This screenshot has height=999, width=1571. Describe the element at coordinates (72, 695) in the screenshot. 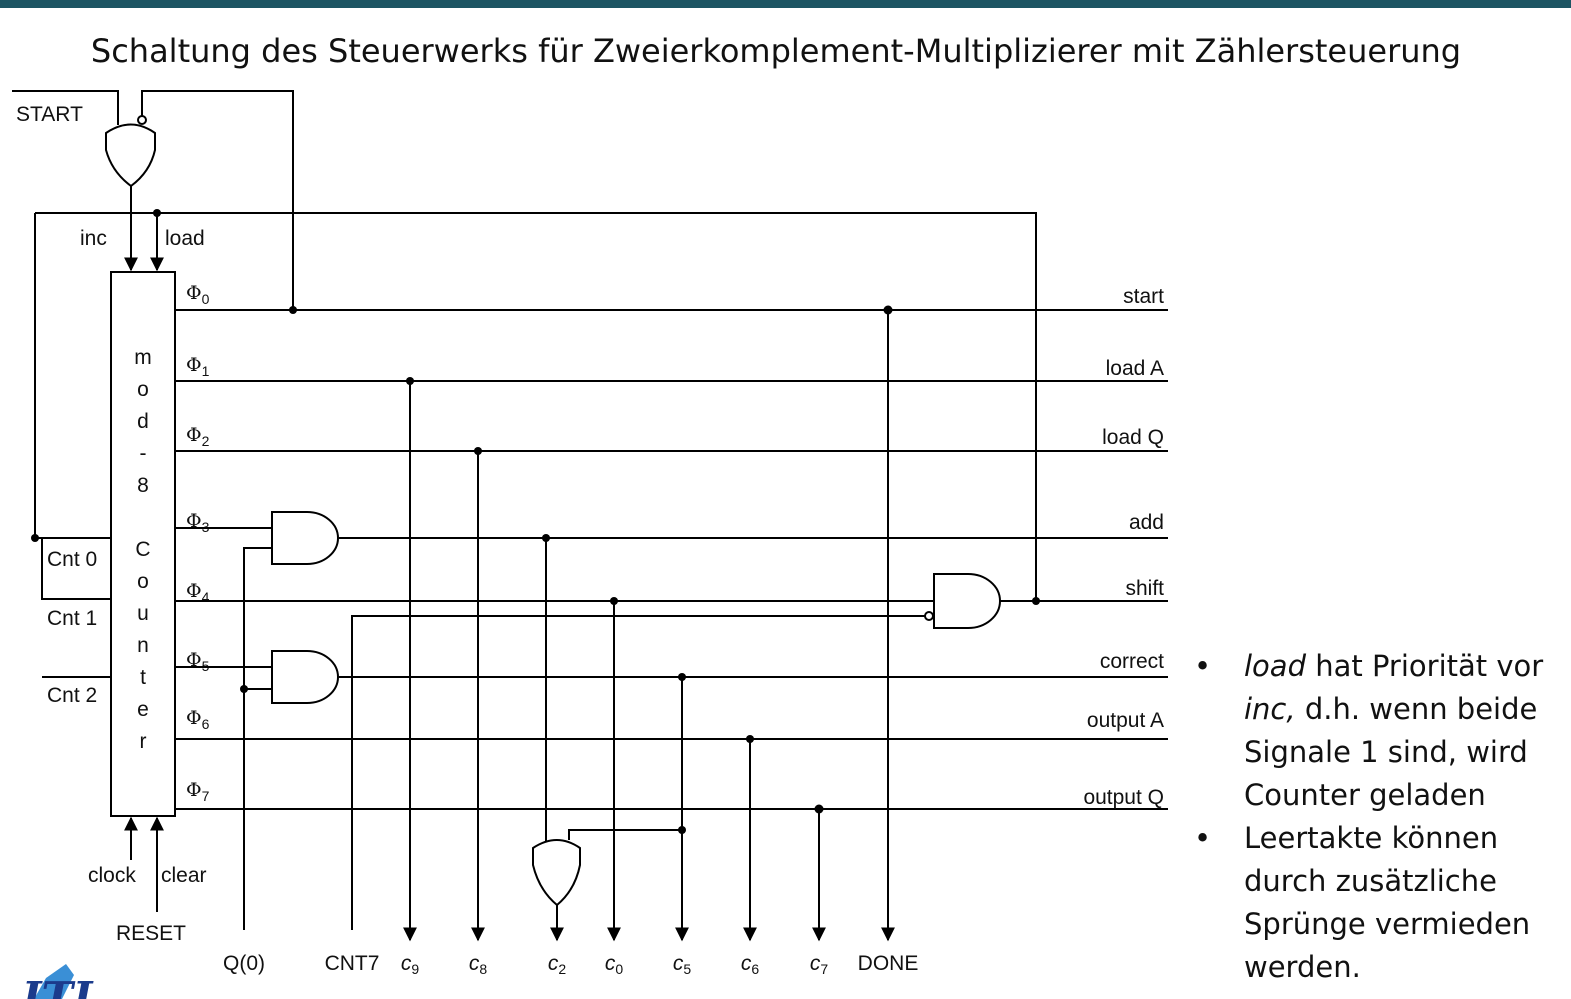

I see `cnt2-label: Cnt 2` at that location.